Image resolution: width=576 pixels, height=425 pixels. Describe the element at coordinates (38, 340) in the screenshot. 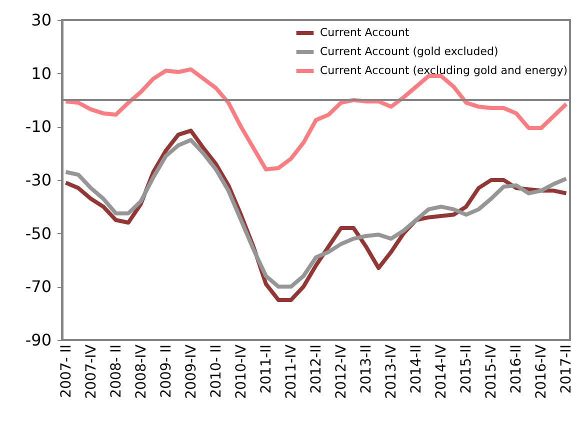

I see `y-tick-label: -90` at that location.